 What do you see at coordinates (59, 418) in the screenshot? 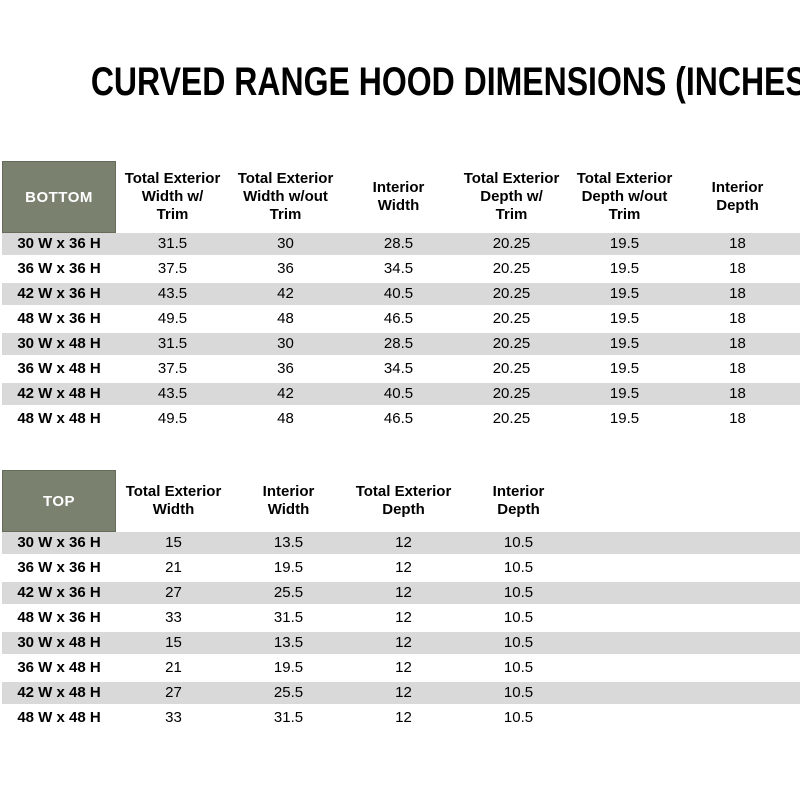
I see `row-label: 48 W x 48 H` at bounding box center [59, 418].